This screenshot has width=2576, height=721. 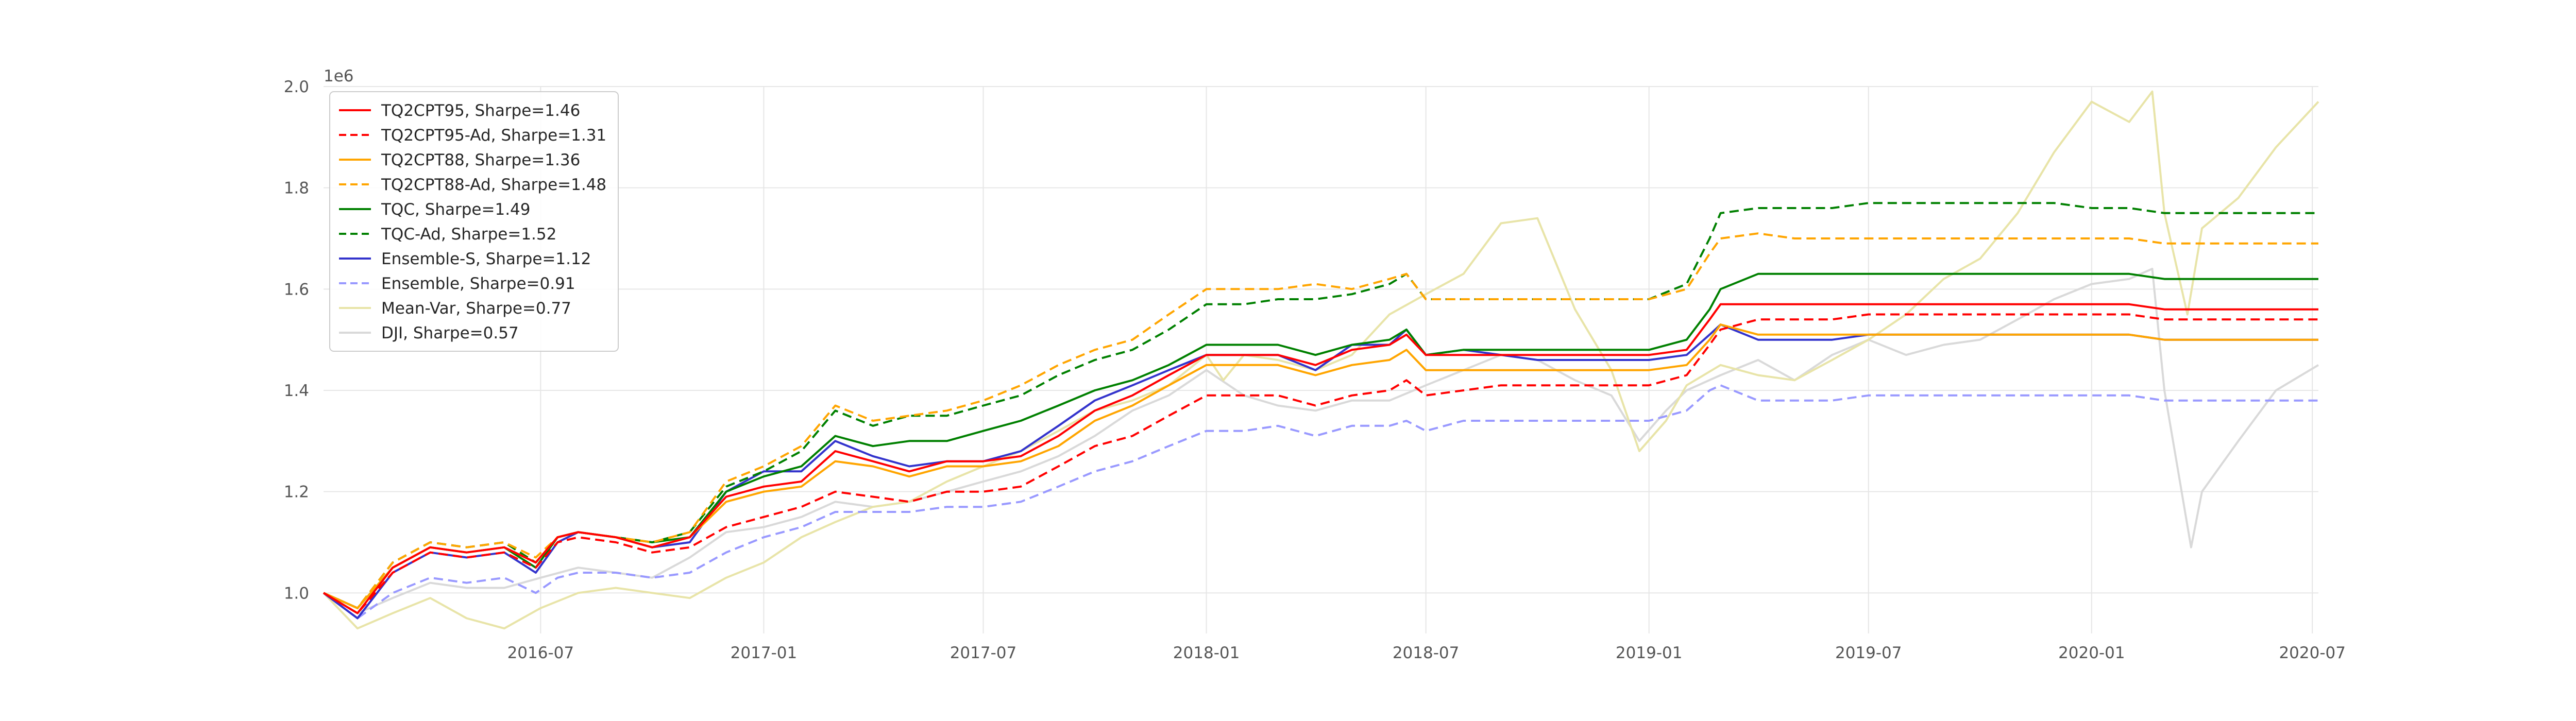 I want to click on legend-label: TQC, Sharpe=1.49, so click(x=456, y=209).